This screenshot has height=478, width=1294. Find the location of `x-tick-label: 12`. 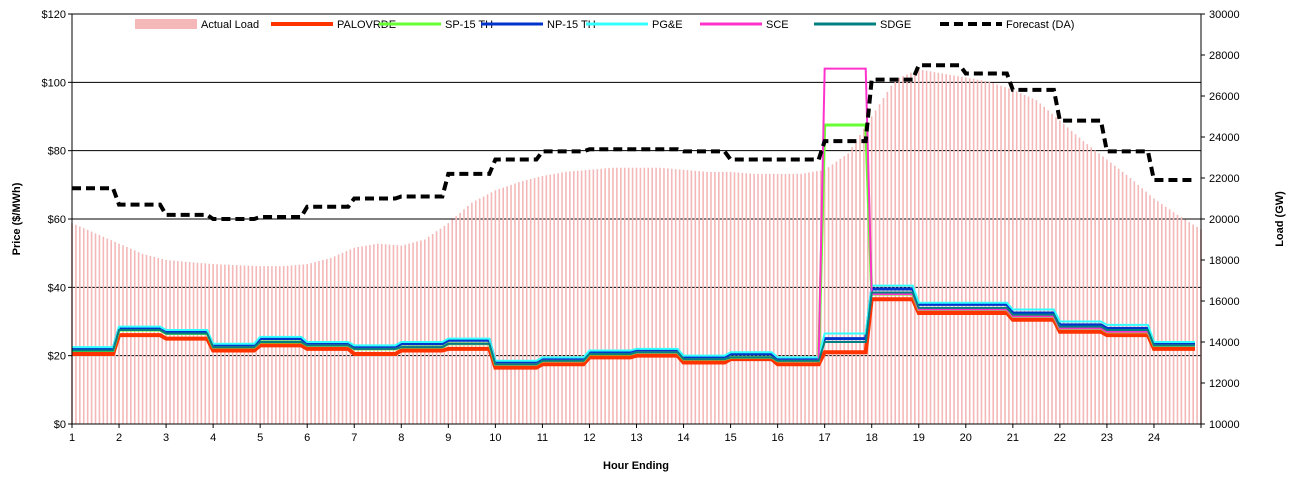

x-tick-label: 12 is located at coordinates (589, 438).